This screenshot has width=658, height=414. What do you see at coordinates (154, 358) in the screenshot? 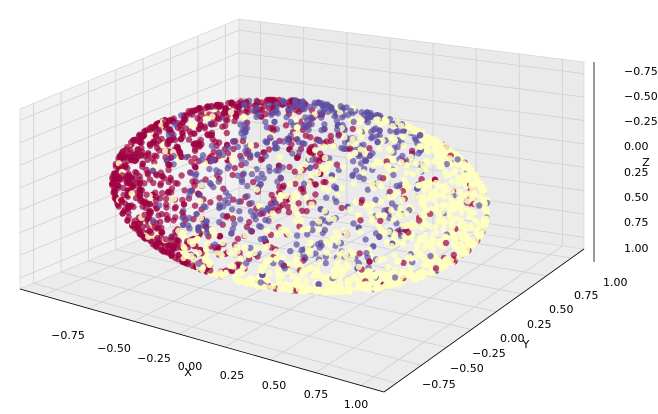
I see `x-tick-label: −0.25` at bounding box center [154, 358].